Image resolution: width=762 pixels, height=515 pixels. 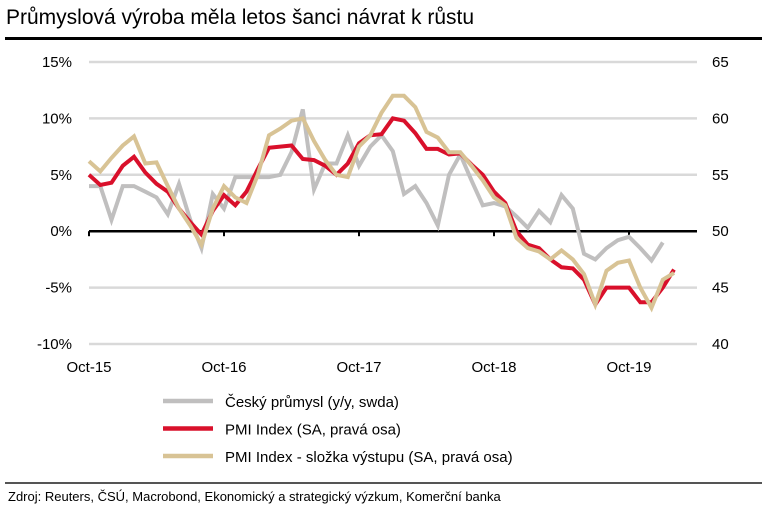 I want to click on y-left-tick-label: 5%, so click(x=61, y=175).